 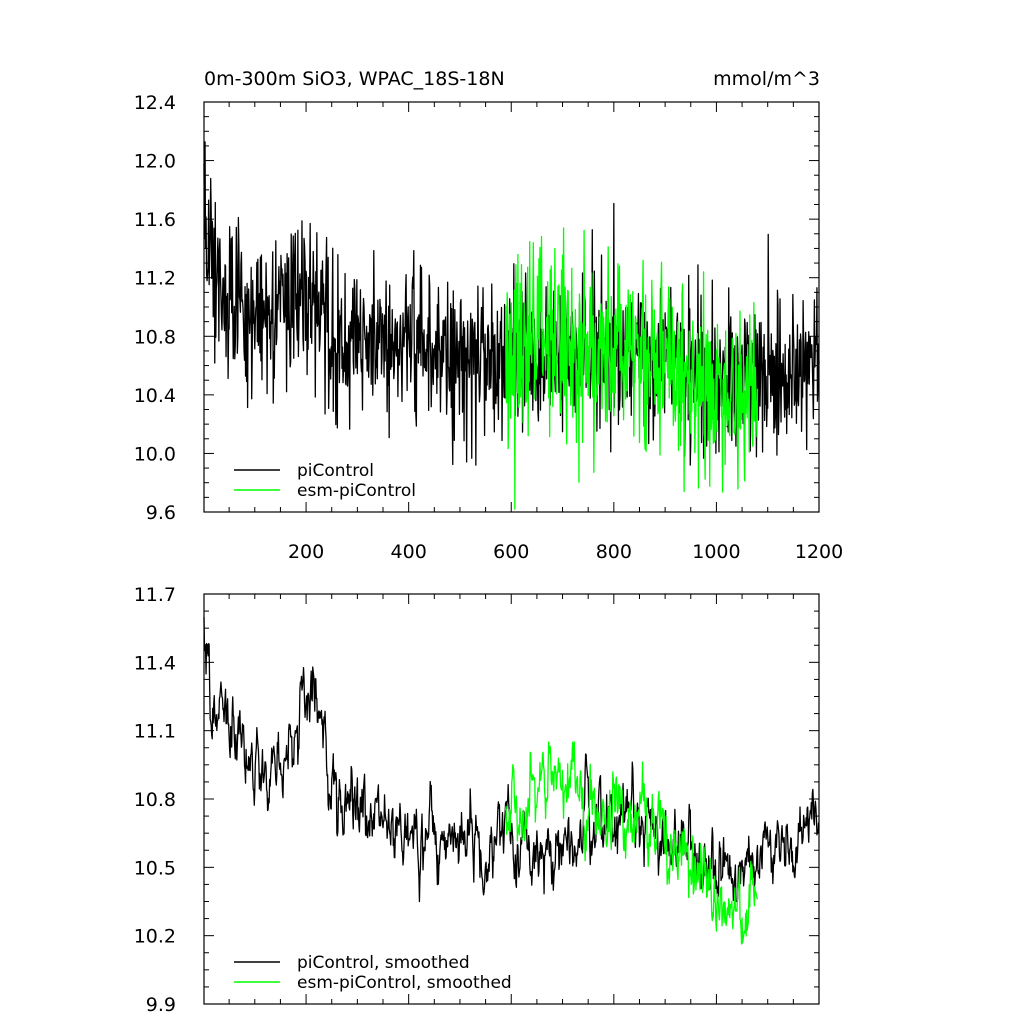 I want to click on top-x-tick-label: 800, so click(x=614, y=552).